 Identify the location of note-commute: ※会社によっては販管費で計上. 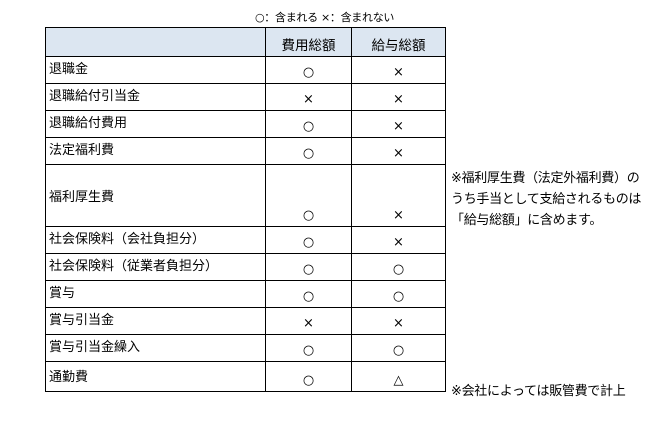
(538, 391).